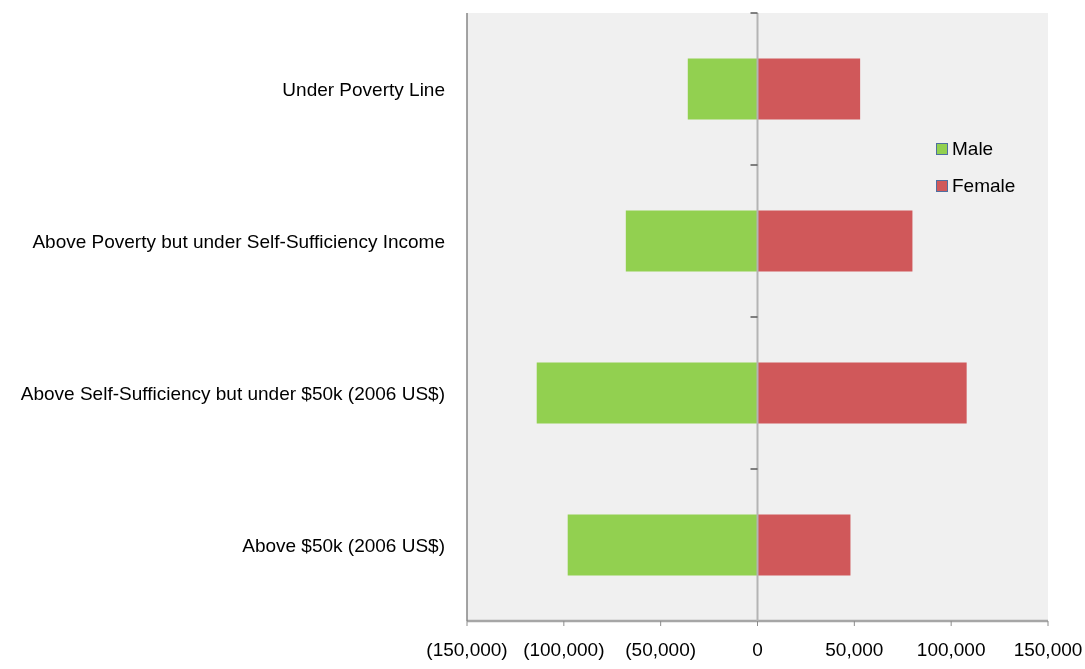 This screenshot has height=669, width=1085. What do you see at coordinates (951, 650) in the screenshot?
I see `x-tick-label: 100,000` at bounding box center [951, 650].